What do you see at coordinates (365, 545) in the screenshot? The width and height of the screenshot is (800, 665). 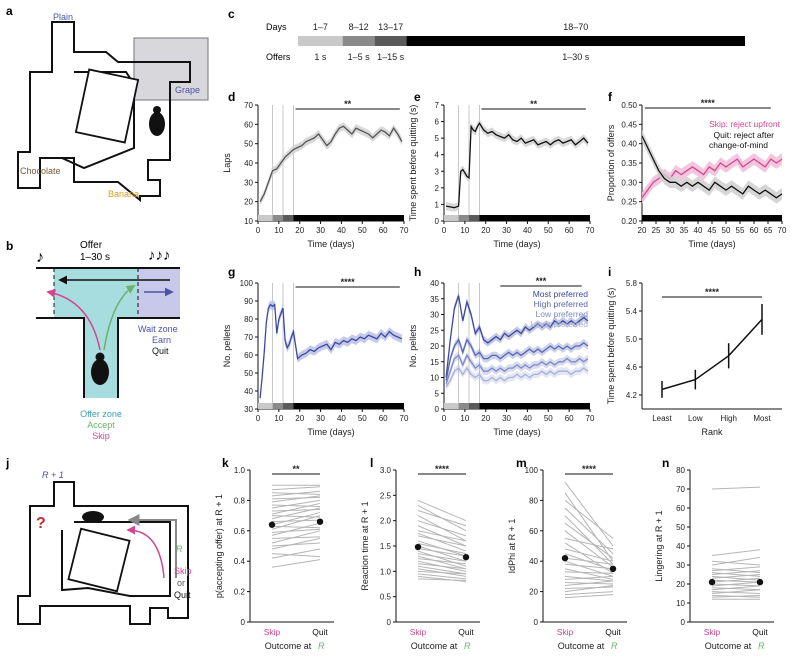 I see `y-axis-label: Reaction time at R + 1` at bounding box center [365, 545].